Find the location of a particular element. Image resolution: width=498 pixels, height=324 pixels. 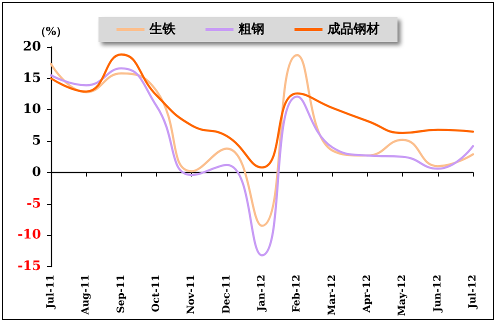

y-tick-label: 5 is located at coordinates (36, 141).